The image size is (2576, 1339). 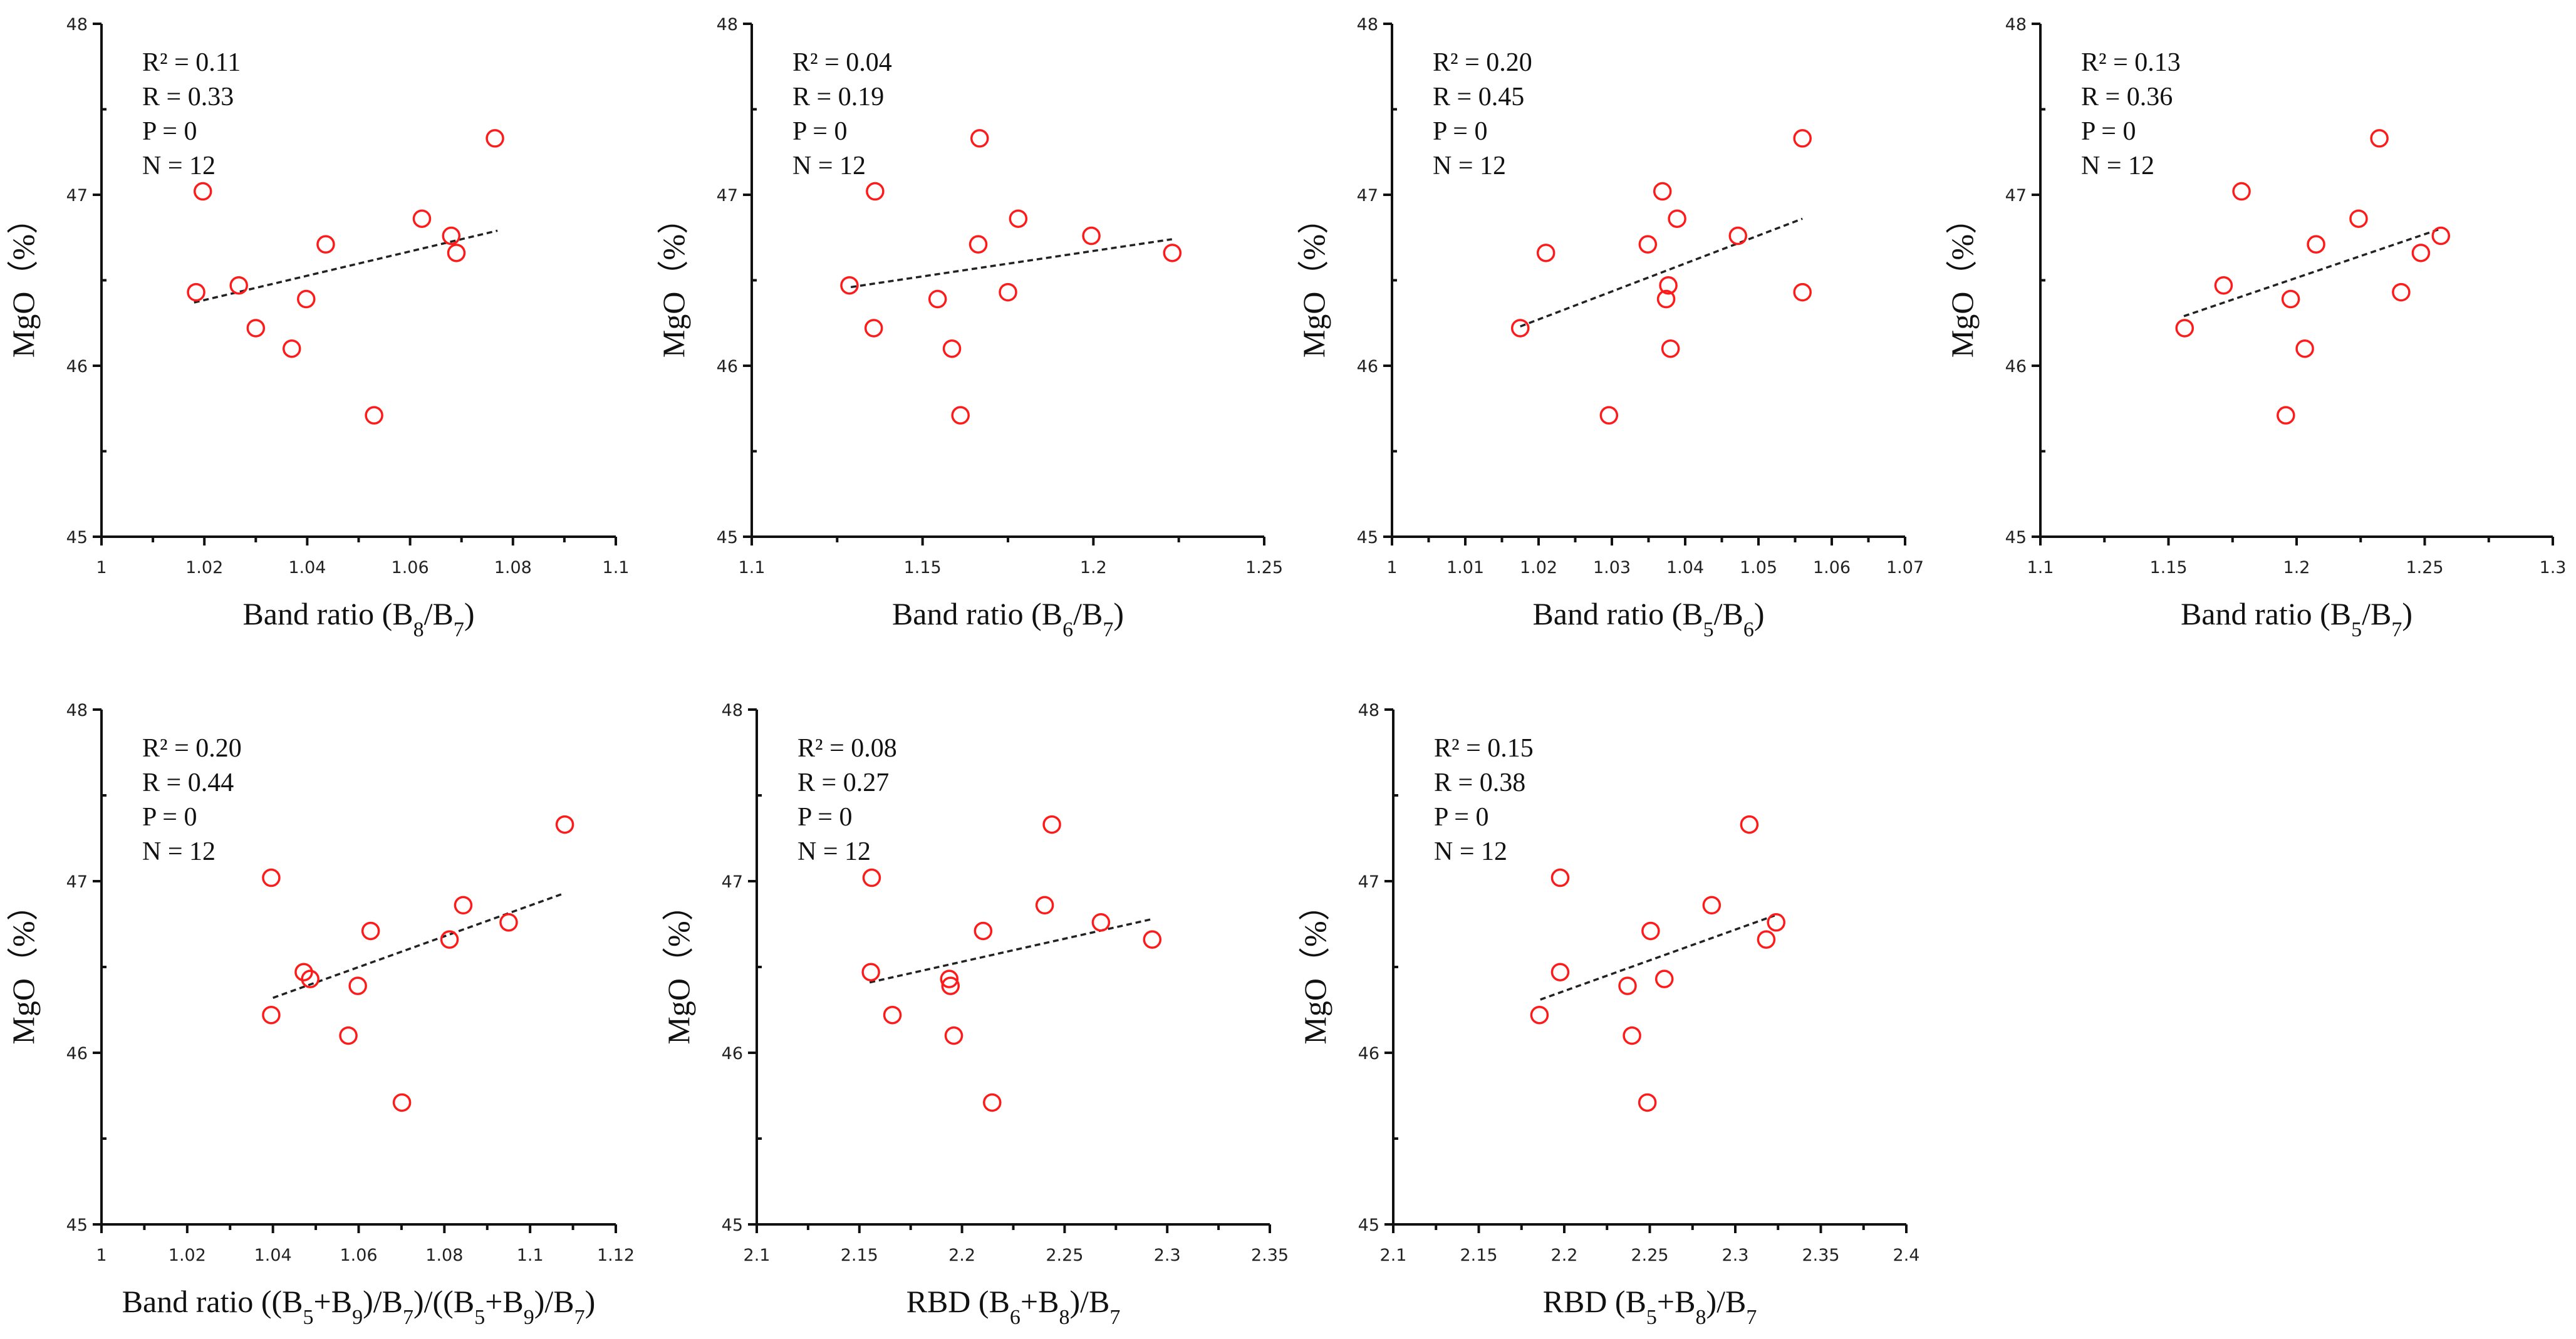 What do you see at coordinates (2296, 567) in the screenshot?
I see `x-tick-label: 1.2` at bounding box center [2296, 567].